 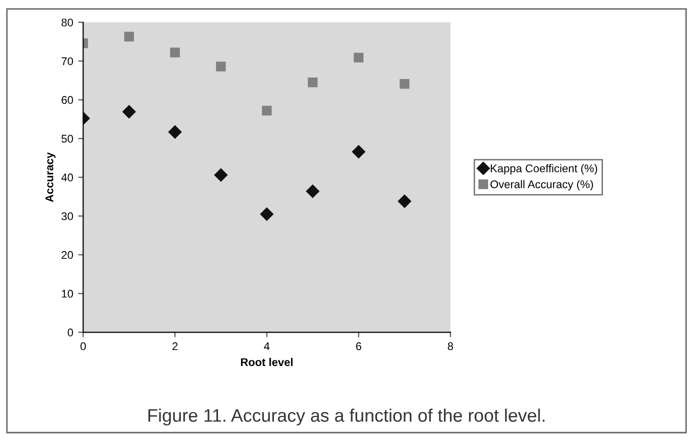 What do you see at coordinates (68, 255) in the screenshot?
I see `y-tick-label: 20` at bounding box center [68, 255].